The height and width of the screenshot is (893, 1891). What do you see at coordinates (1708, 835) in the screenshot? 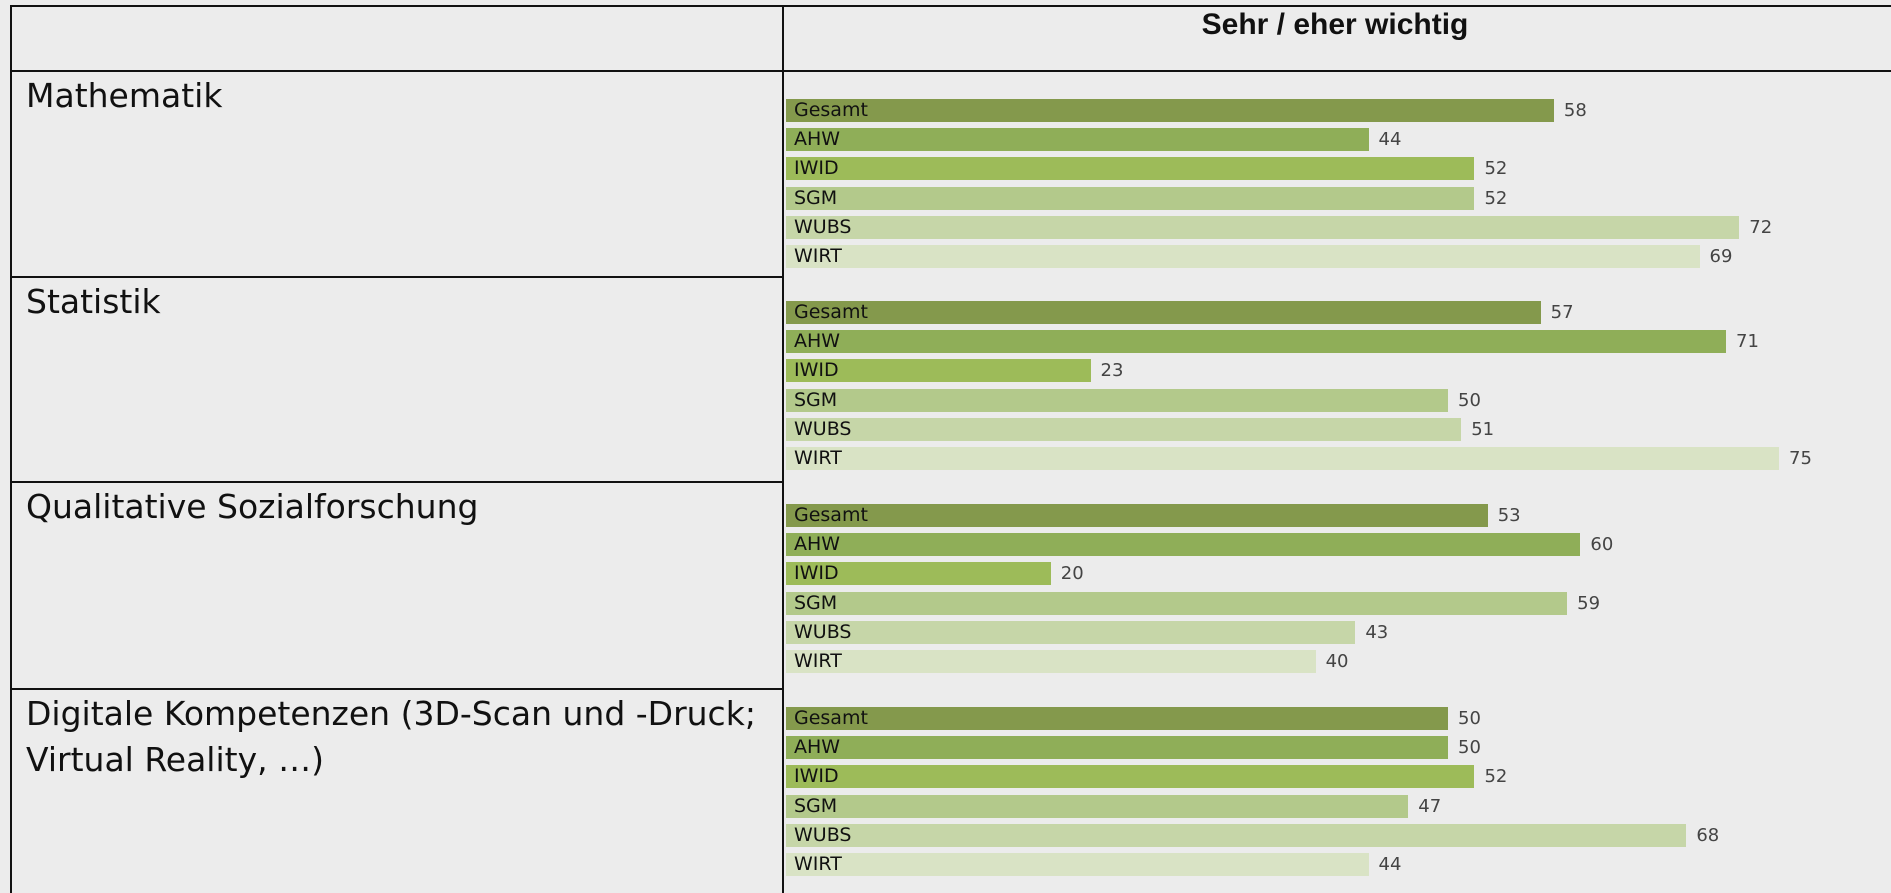
I see `value-label: 68` at bounding box center [1708, 835].